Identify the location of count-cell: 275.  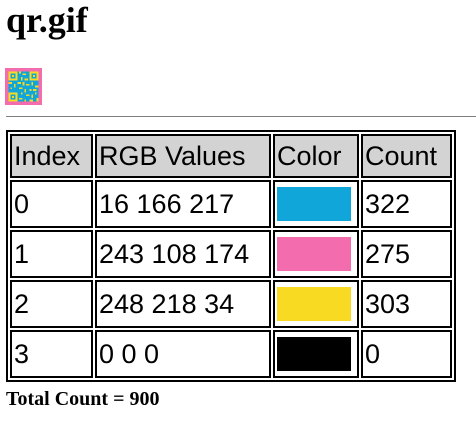
(406, 254).